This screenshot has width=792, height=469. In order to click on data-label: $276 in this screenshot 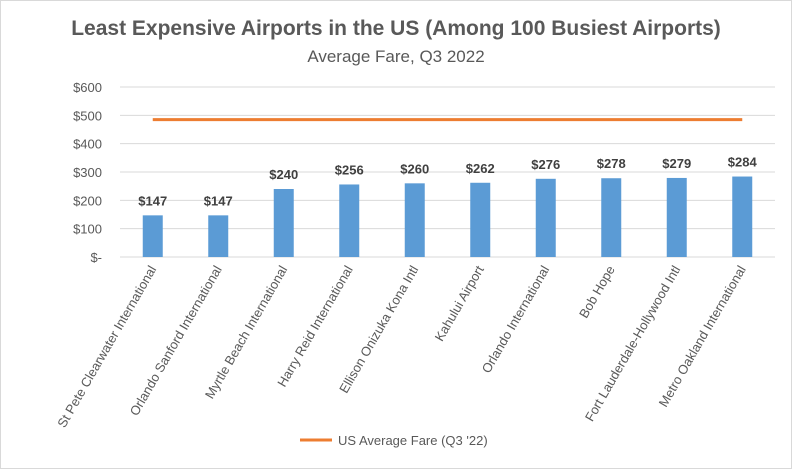, I will do `click(545, 164)`.